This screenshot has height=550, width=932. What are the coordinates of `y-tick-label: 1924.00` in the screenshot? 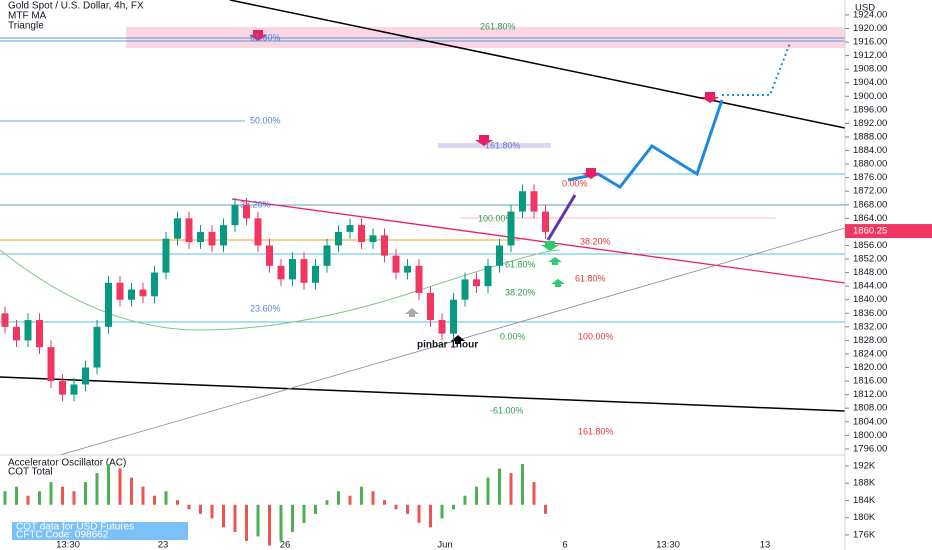 It's located at (870, 14).